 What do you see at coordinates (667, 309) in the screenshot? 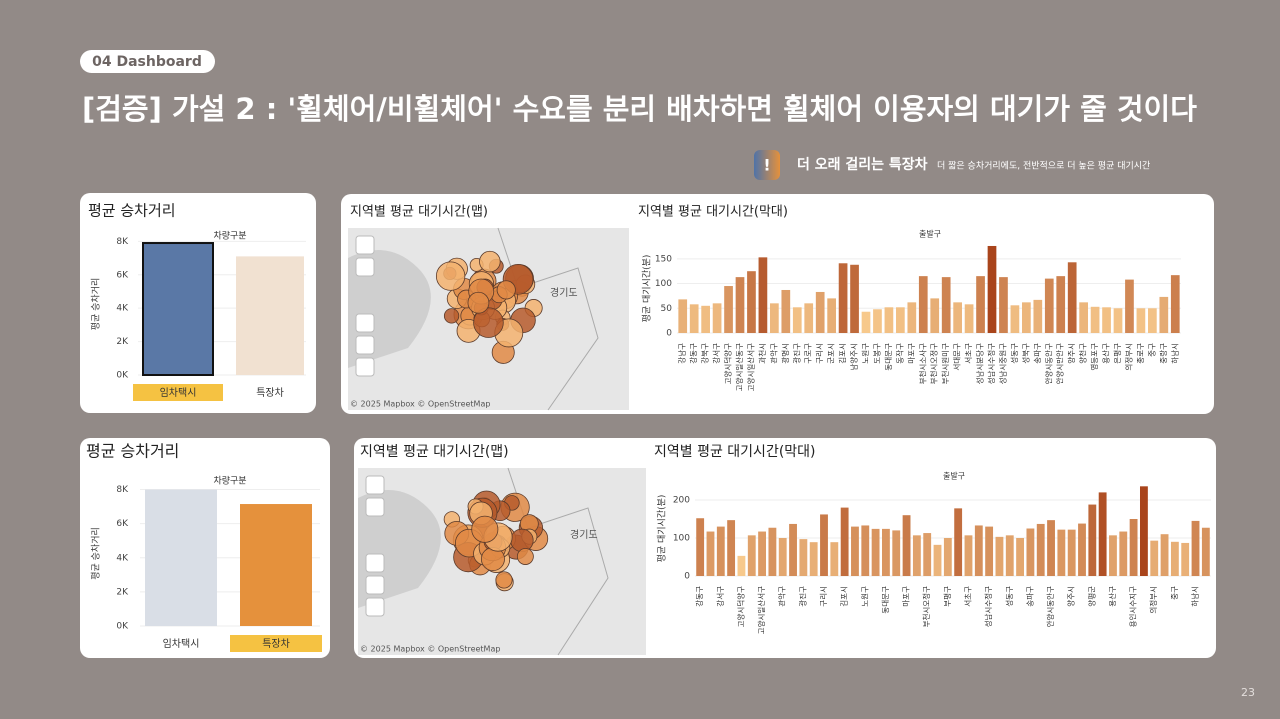
I see `y-tick-label: 50` at bounding box center [667, 309].